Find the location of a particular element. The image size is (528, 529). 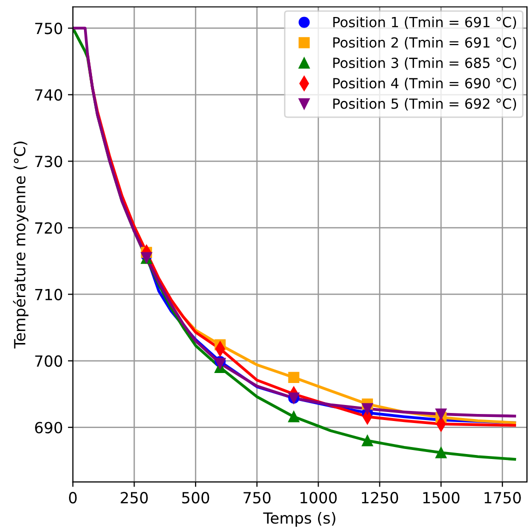

x-tick-label: 250 is located at coordinates (134, 498).